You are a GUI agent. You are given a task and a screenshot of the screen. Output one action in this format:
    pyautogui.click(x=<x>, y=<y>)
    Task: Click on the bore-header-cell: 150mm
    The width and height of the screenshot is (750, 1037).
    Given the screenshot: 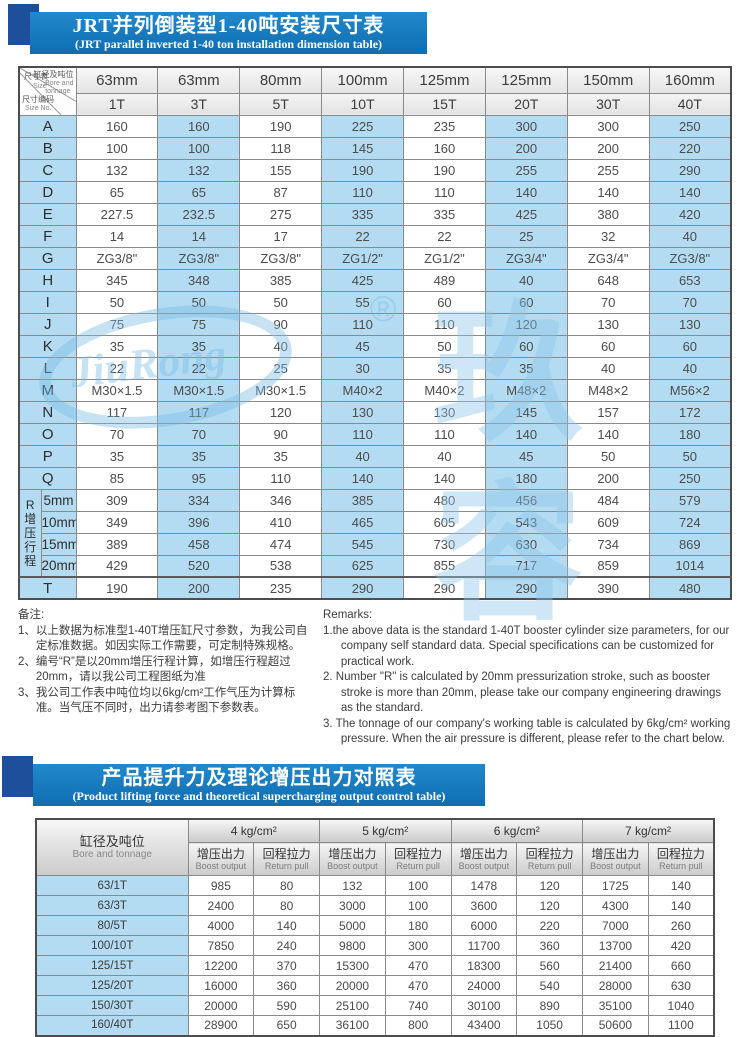 What is the action you would take?
    pyautogui.click(x=608, y=80)
    